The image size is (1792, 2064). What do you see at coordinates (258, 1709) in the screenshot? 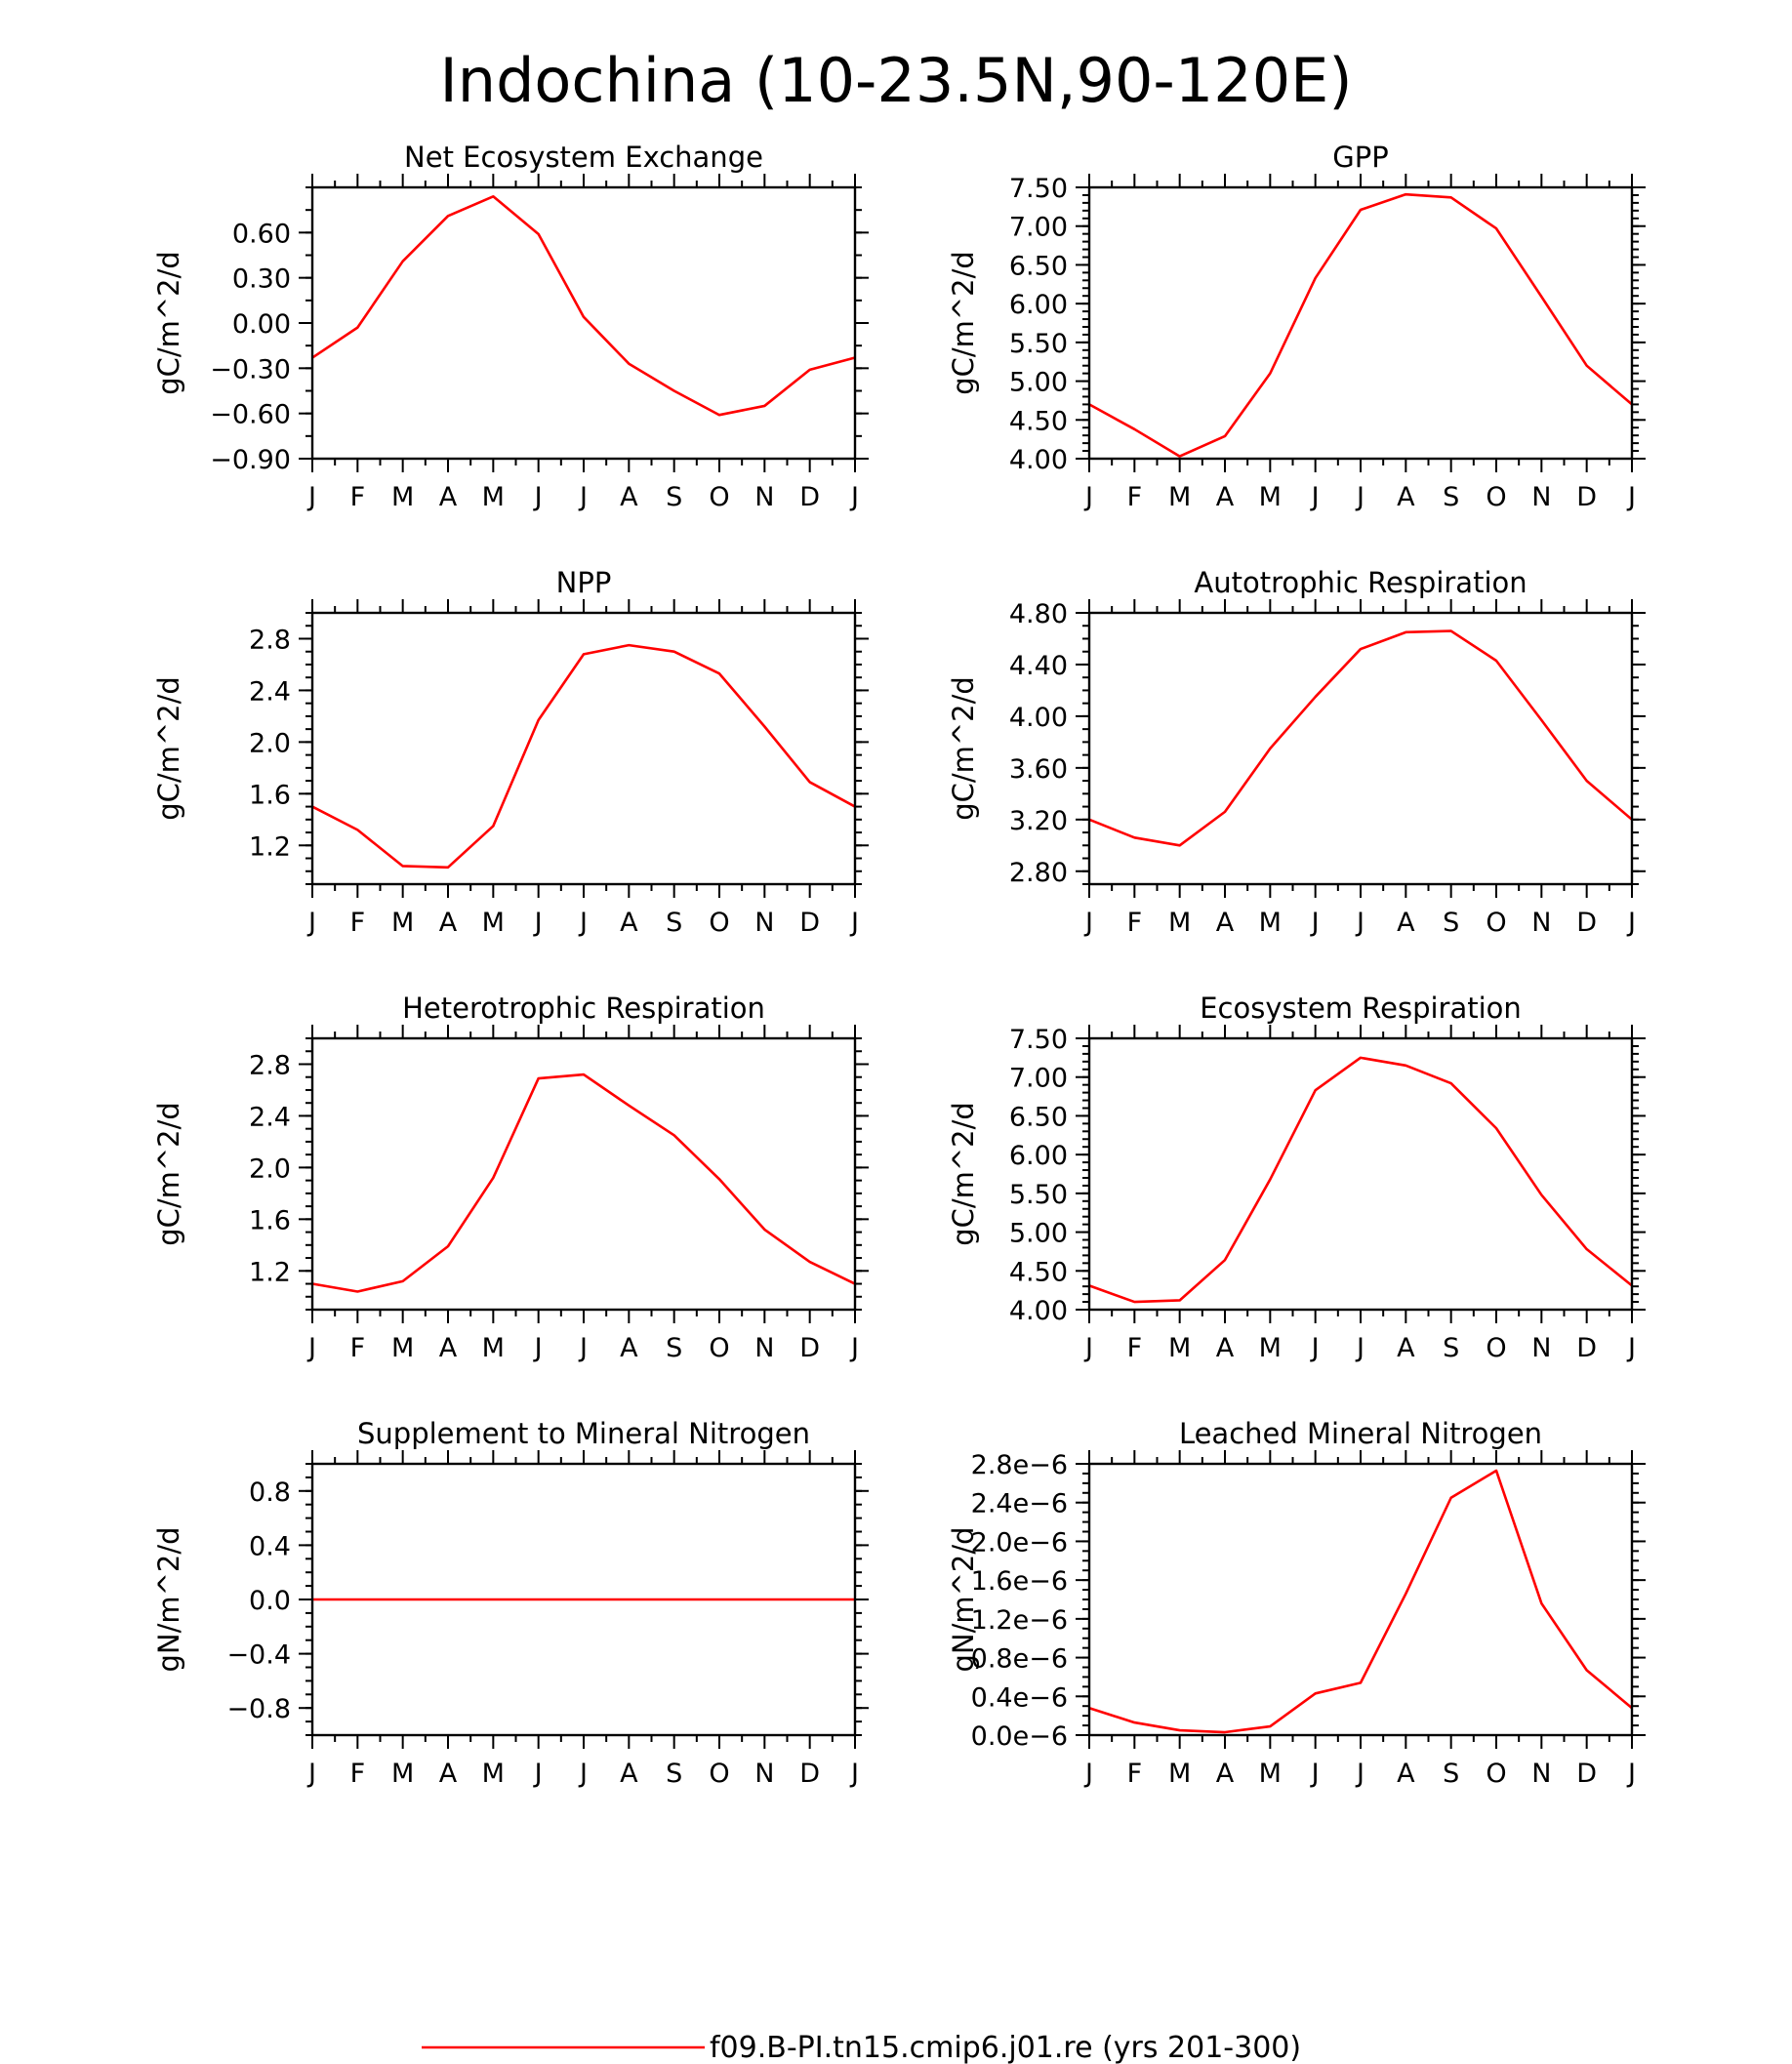
I see `y-tick-label: −0.8` at bounding box center [258, 1709].